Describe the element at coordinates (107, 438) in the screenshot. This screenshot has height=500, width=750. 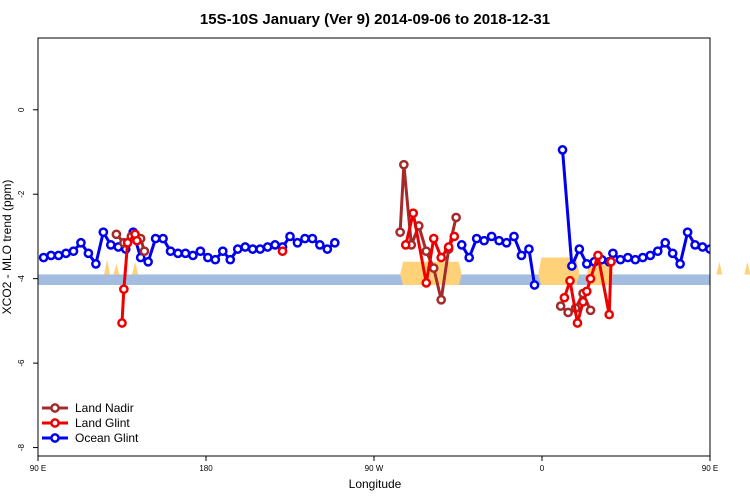
I see `legend-label: Ocean Glint` at that location.